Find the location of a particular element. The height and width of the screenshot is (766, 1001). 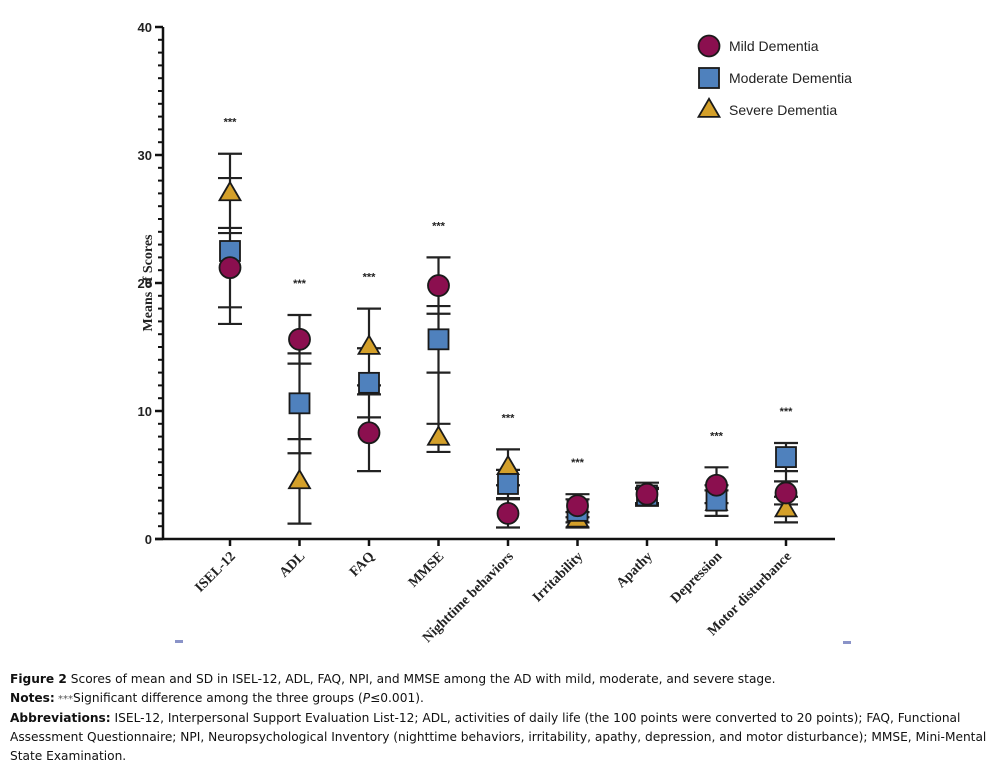

legend-label: Moderate Dementia is located at coordinates (790, 78).